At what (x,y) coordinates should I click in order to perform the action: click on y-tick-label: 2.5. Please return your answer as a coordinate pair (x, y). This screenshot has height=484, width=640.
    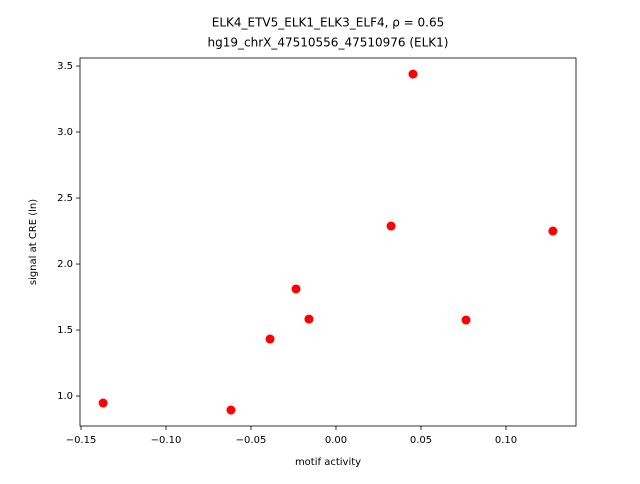
    Looking at the image, I should click on (65, 198).